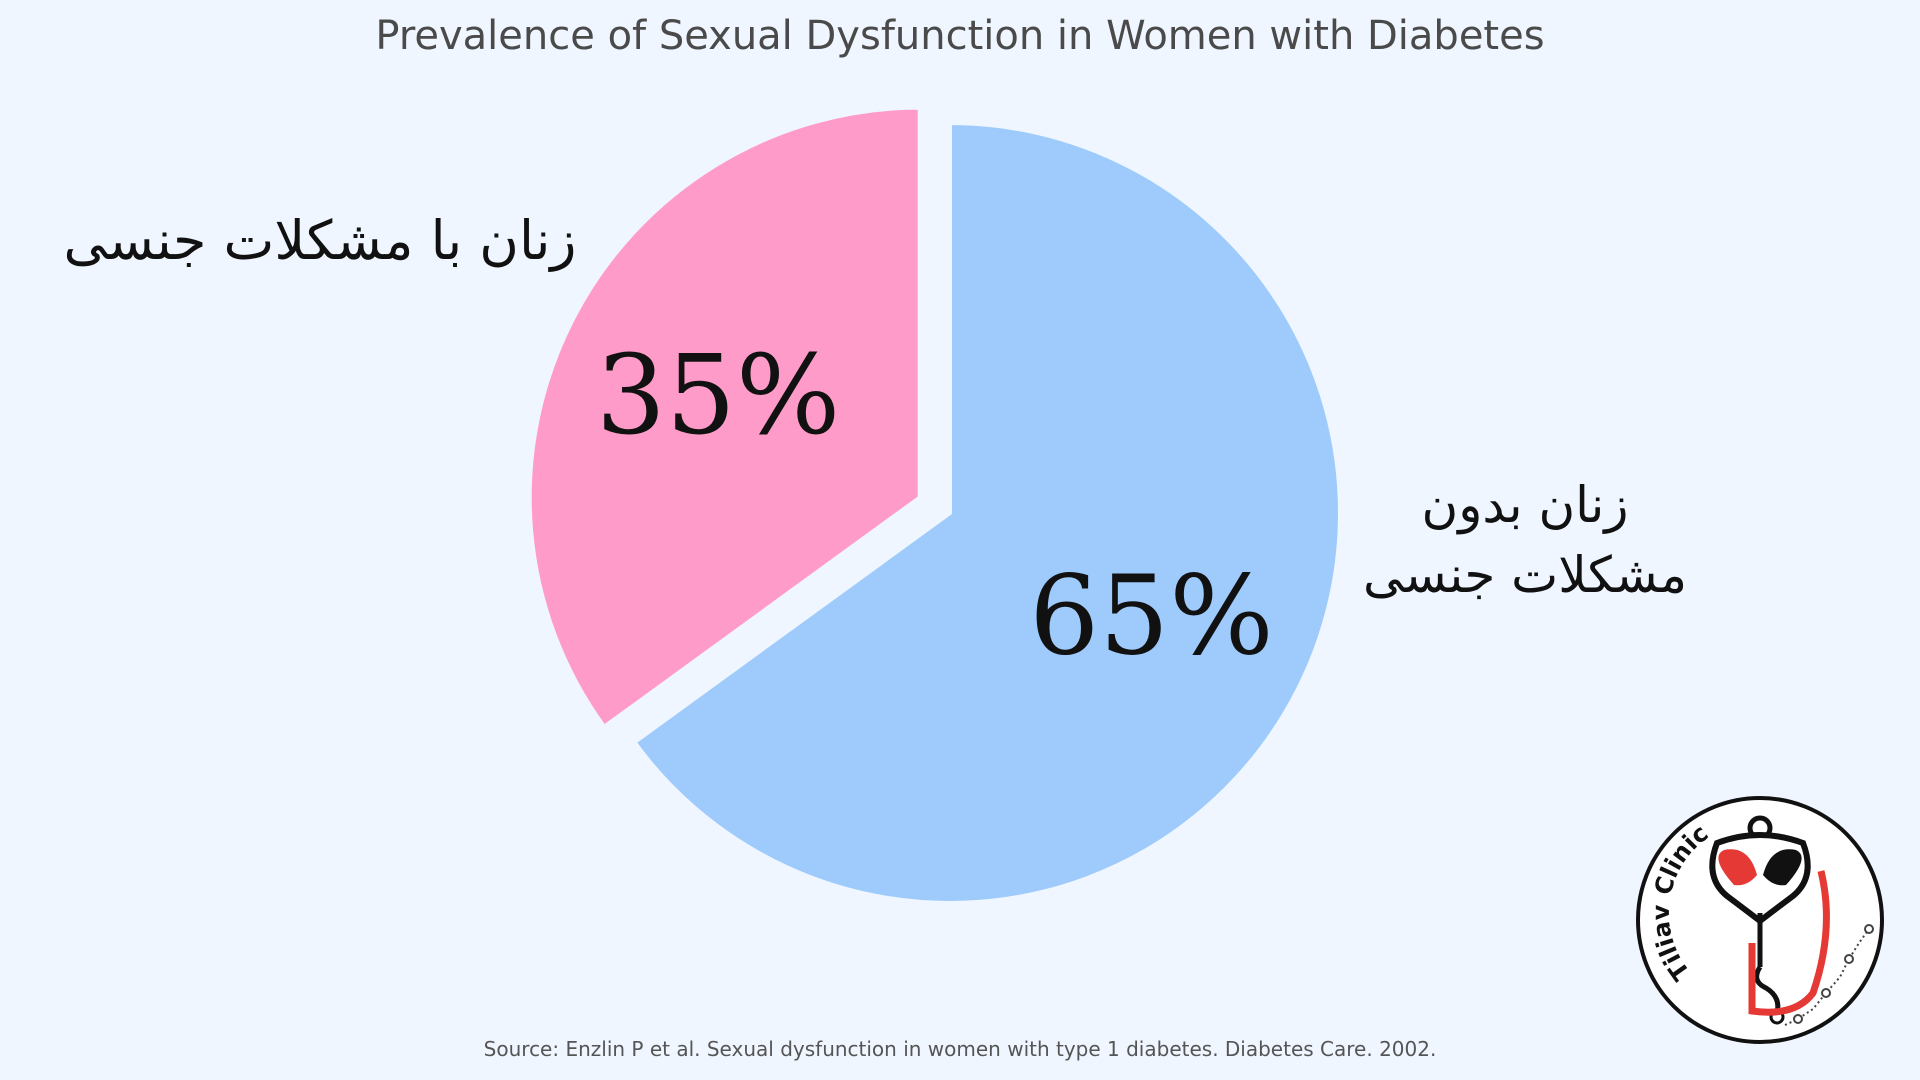  What do you see at coordinates (1151, 616) in the screenshot?
I see `pie-value-label-without: 65%` at bounding box center [1151, 616].